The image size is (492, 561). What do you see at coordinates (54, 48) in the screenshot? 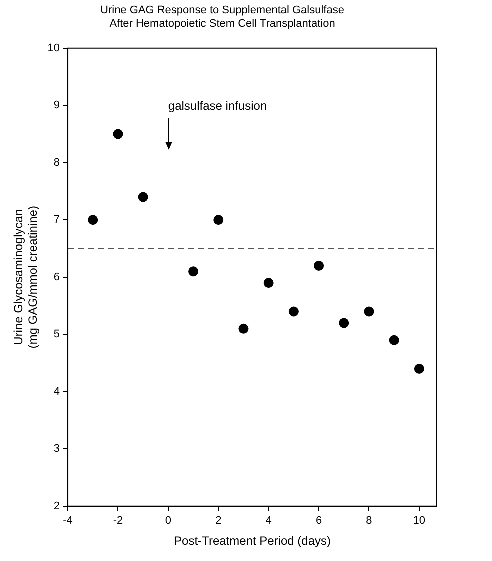
I see `y-tick-label: 10` at bounding box center [54, 48].